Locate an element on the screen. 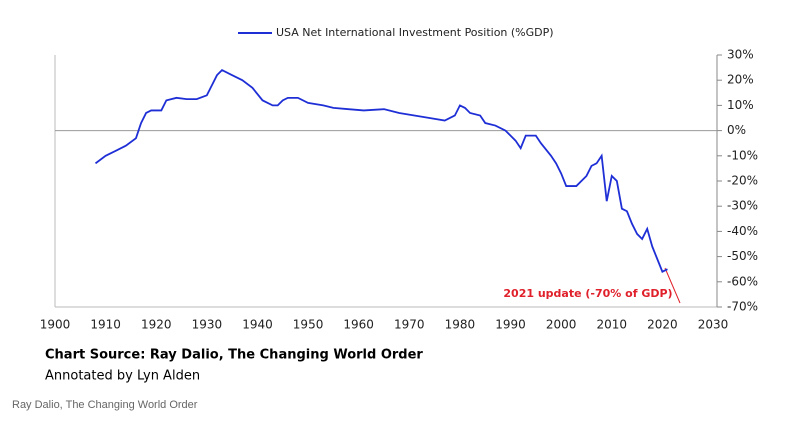  caption: Ray Dalio, The Changing World Order is located at coordinates (105, 405).